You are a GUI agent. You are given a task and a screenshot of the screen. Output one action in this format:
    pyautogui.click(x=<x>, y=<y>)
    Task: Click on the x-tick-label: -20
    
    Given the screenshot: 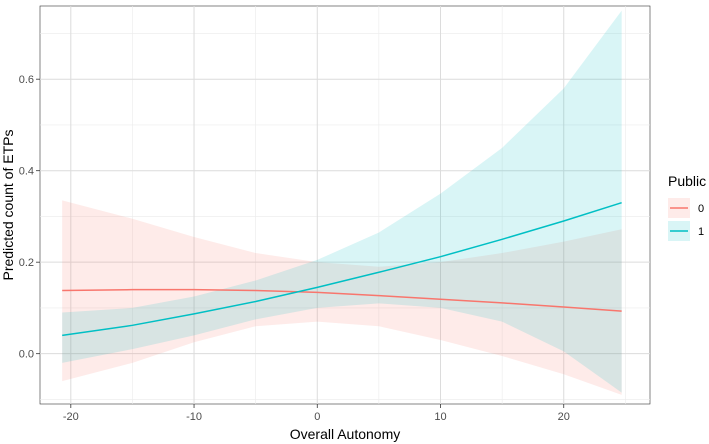 What is the action you would take?
    pyautogui.click(x=71, y=417)
    